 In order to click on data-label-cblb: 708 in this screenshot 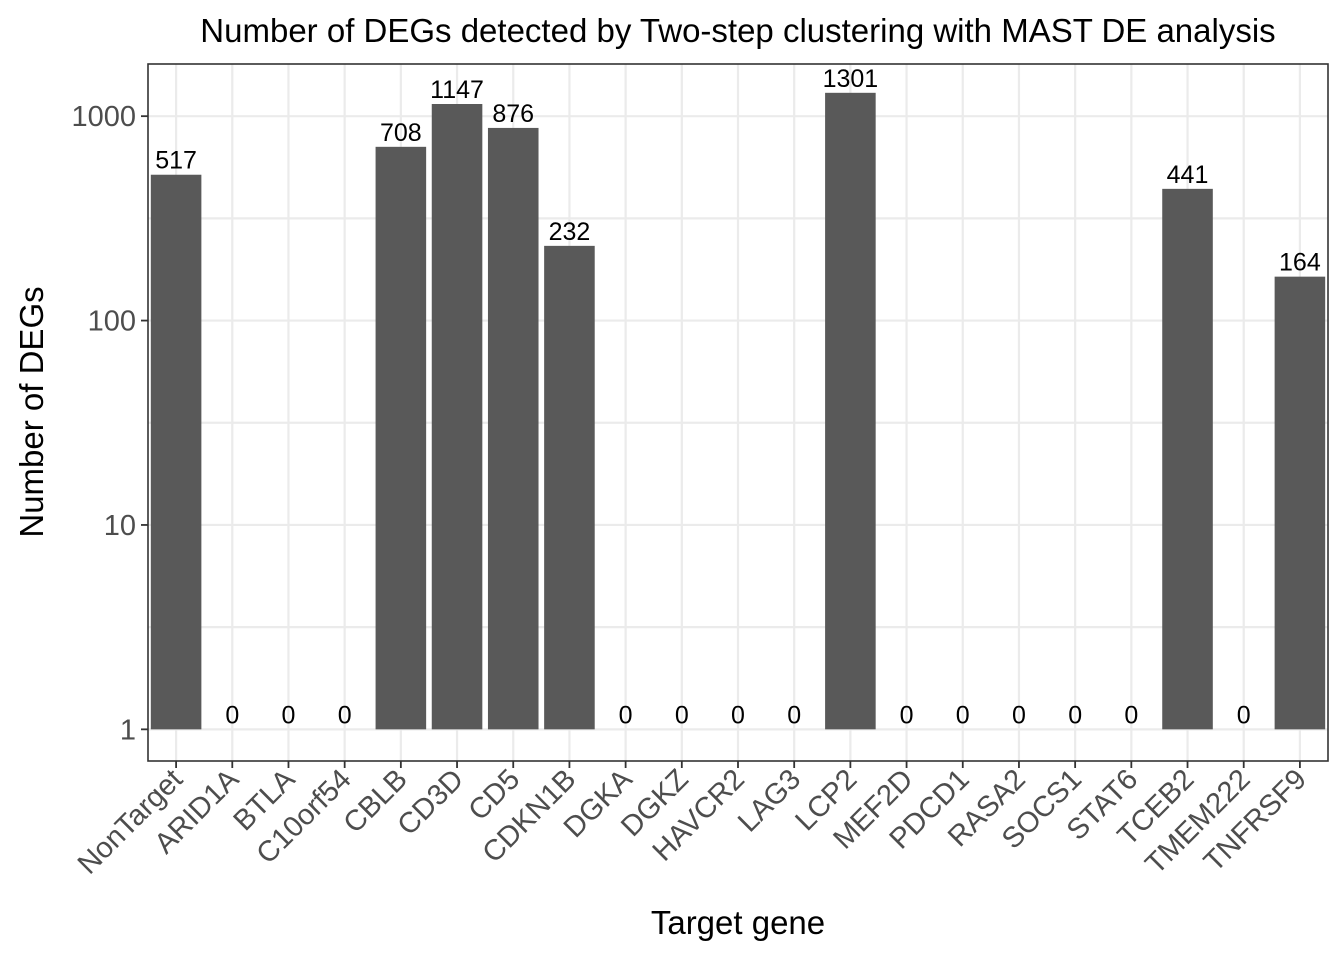, I will do `click(401, 133)`.